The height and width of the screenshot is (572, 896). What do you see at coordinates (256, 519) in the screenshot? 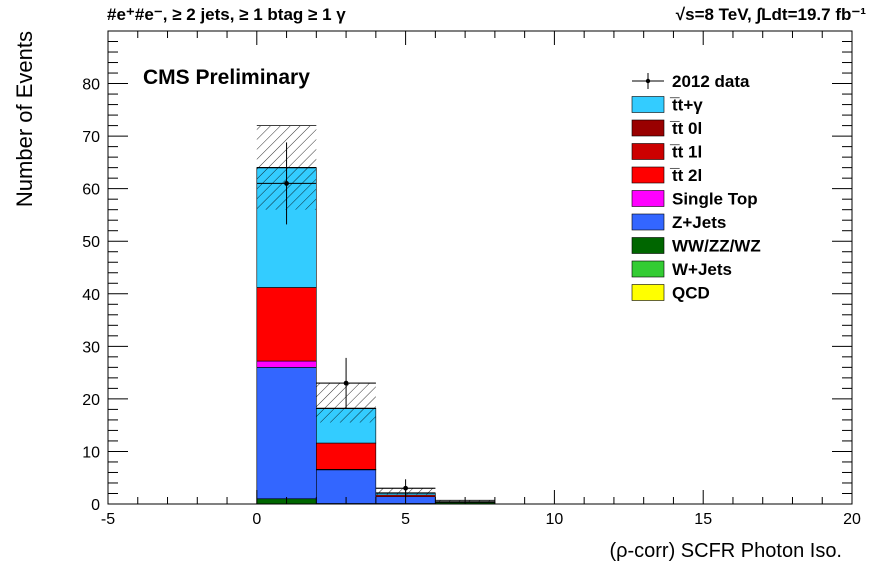
I see `x-tick-label: 0` at bounding box center [256, 519].